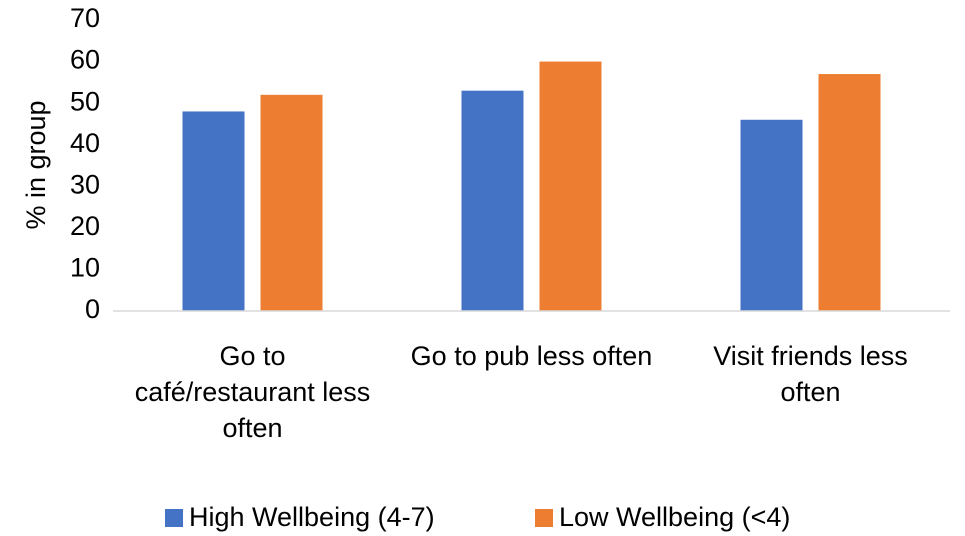 This screenshot has height=536, width=965. What do you see at coordinates (312, 517) in the screenshot?
I see `legend-label: High Wellbeing (4-7)` at bounding box center [312, 517].